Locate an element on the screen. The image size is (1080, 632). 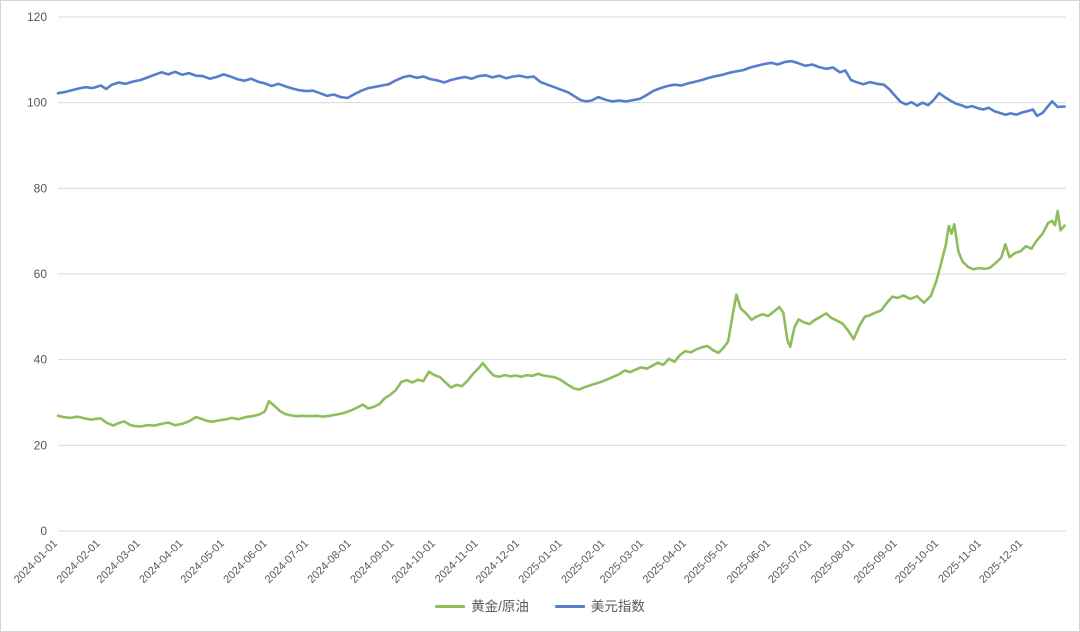
y-axis-labels: 0 20 40 60 80 100 120 is located at coordinates (37, 274).